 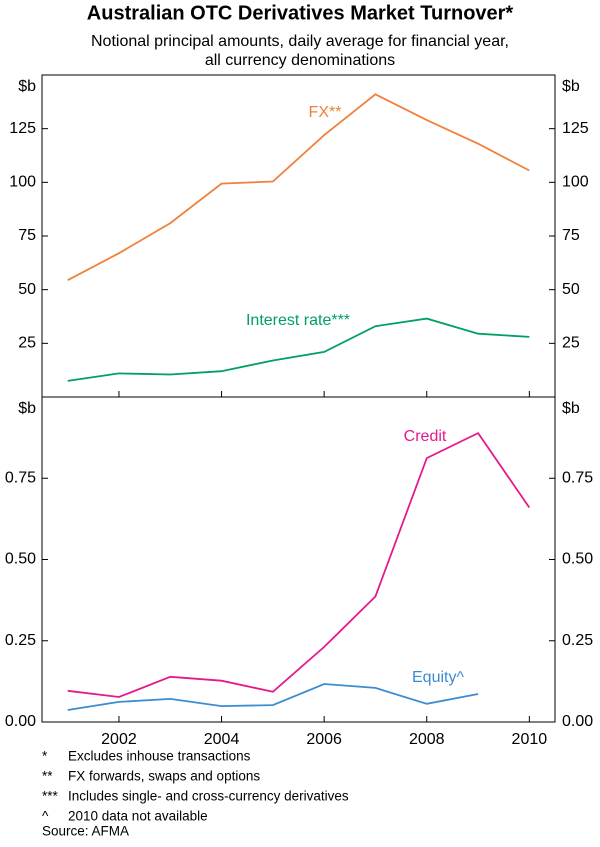 What do you see at coordinates (138, 816) in the screenshot?
I see `footnote-text: 2010 data not available` at bounding box center [138, 816].